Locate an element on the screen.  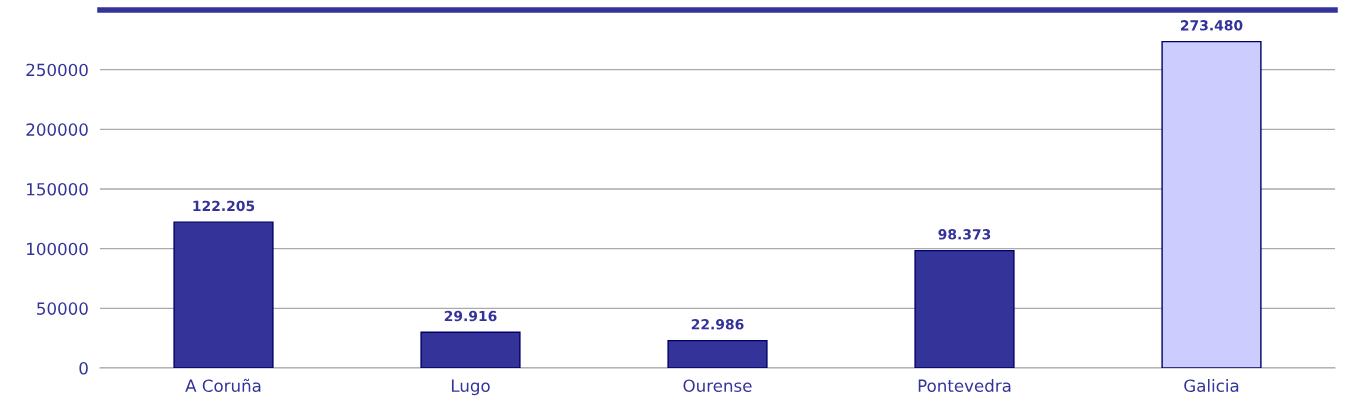
data-label: 122.205 is located at coordinates (224, 206).